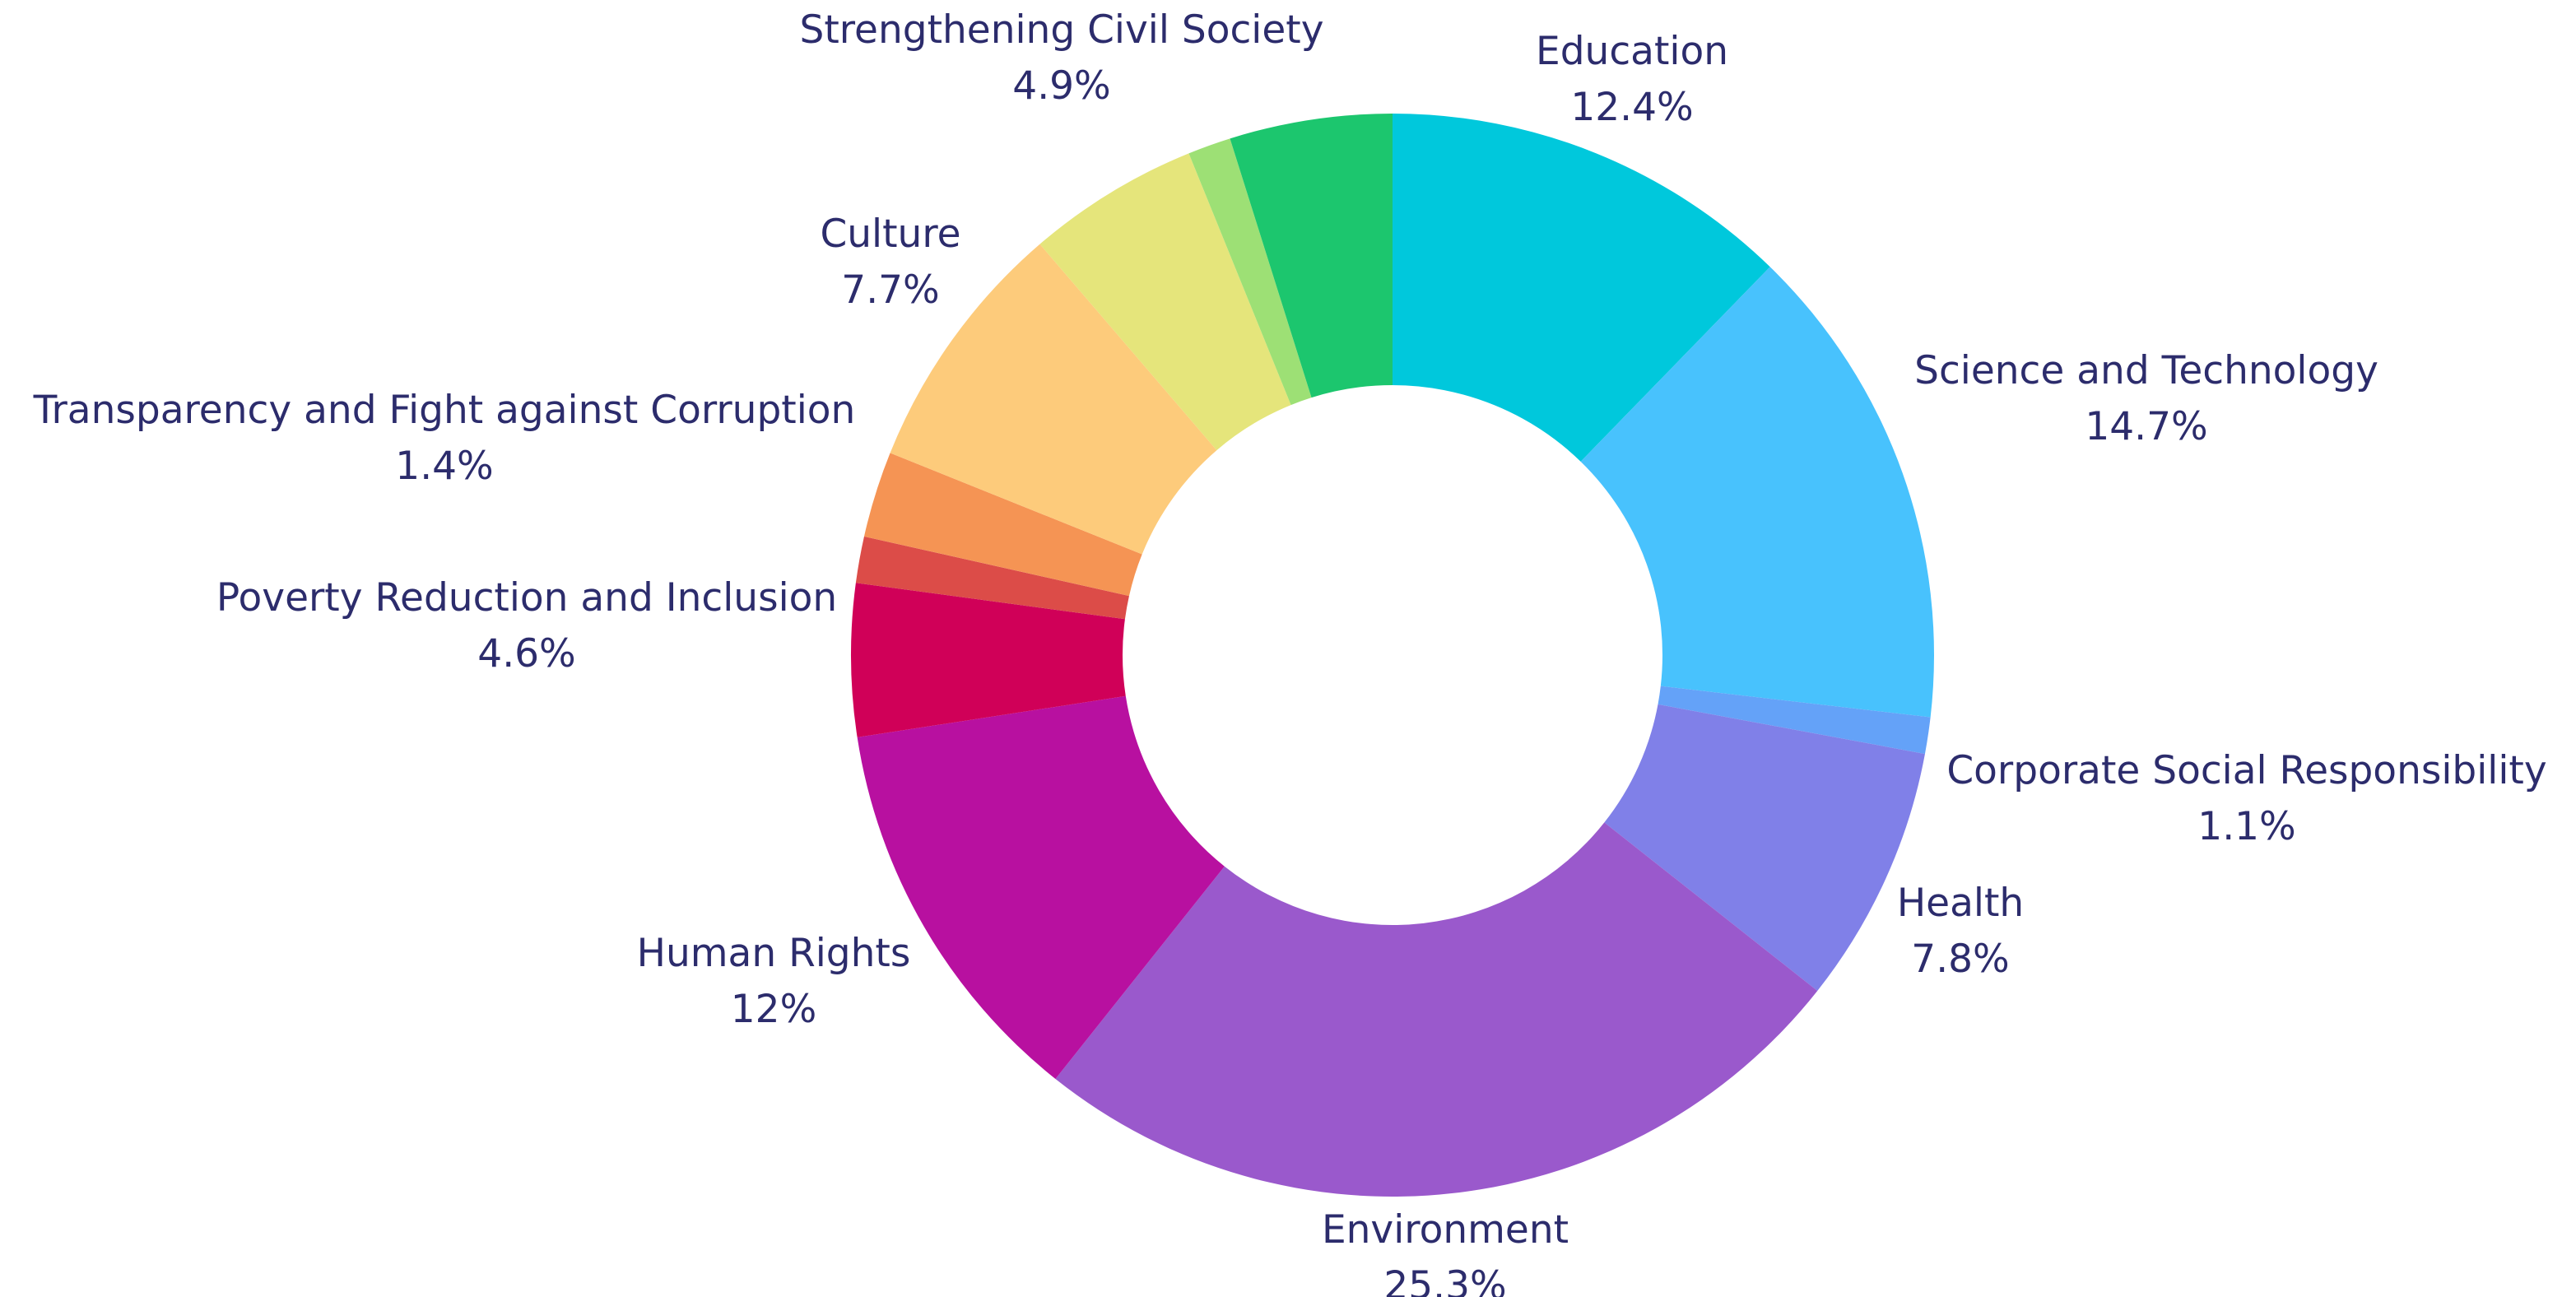 This screenshot has width=2576, height=1297. I want to click on slice-label-environment: Environment, so click(1445, 1230).